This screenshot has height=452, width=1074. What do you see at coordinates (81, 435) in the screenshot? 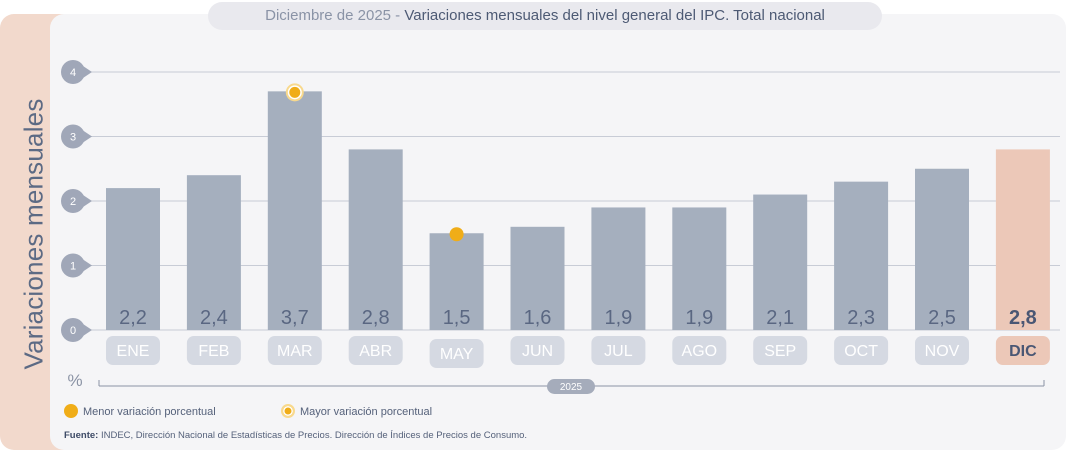
I see `source-label: Fuente:` at bounding box center [81, 435].